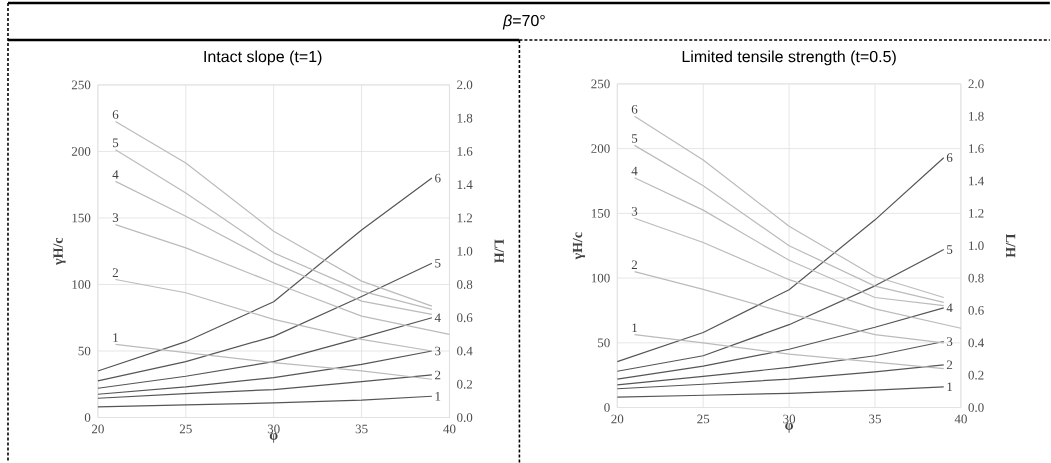  What do you see at coordinates (263, 58) in the screenshot?
I see `chart-title: Intact slope (t=1)` at bounding box center [263, 58].